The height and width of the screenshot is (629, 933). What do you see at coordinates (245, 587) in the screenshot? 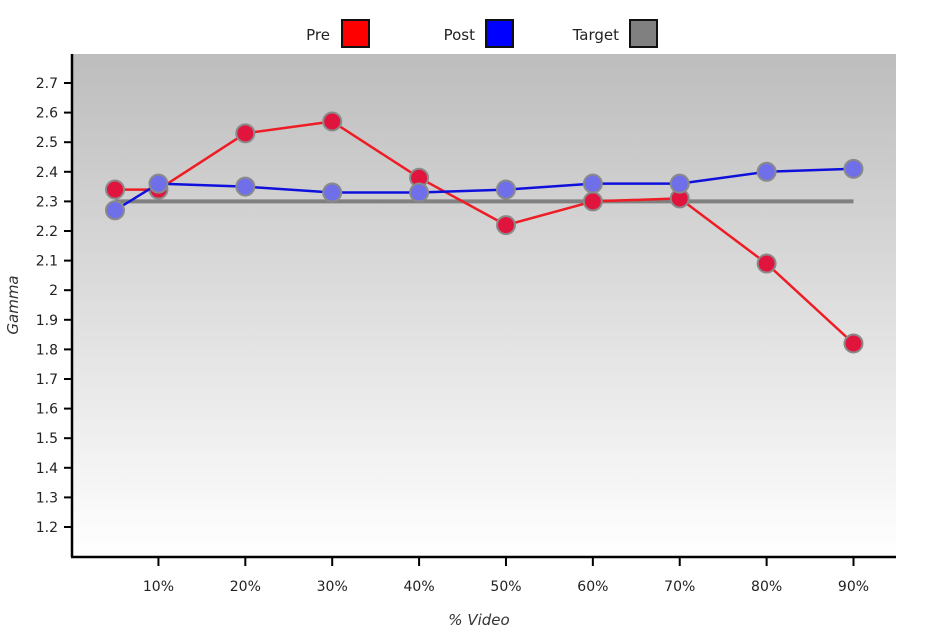
I see `x-tick-label: 20%` at bounding box center [245, 587].